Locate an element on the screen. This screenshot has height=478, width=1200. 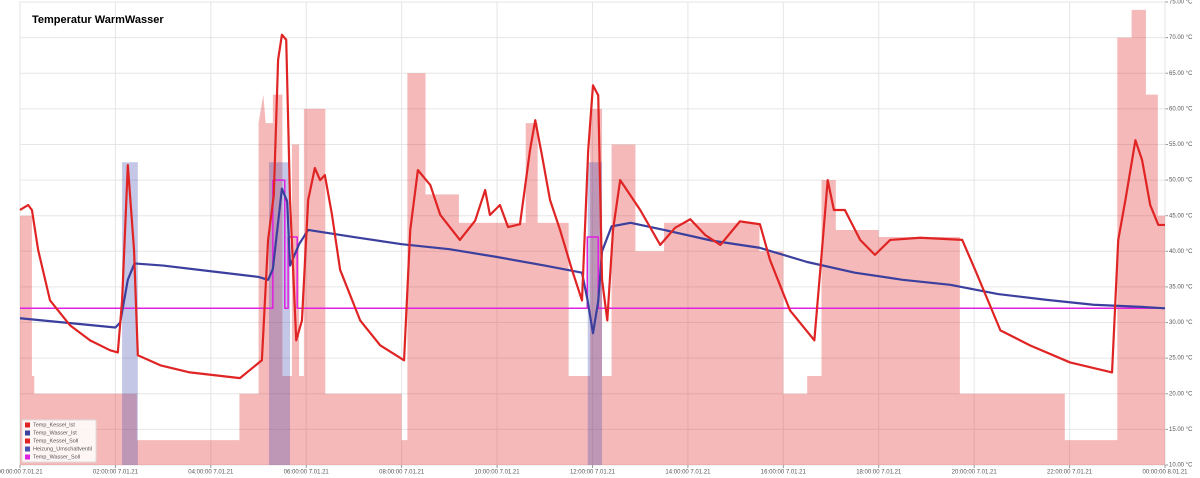
x-tick-label: 06:00:00 7.01.21 is located at coordinates (307, 473).